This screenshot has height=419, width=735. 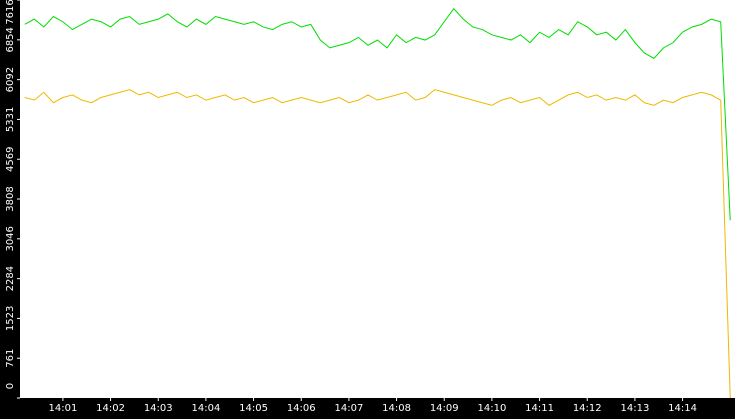 What do you see at coordinates (10, 119) in the screenshot?
I see `y-tick-label: 5331` at bounding box center [10, 119].